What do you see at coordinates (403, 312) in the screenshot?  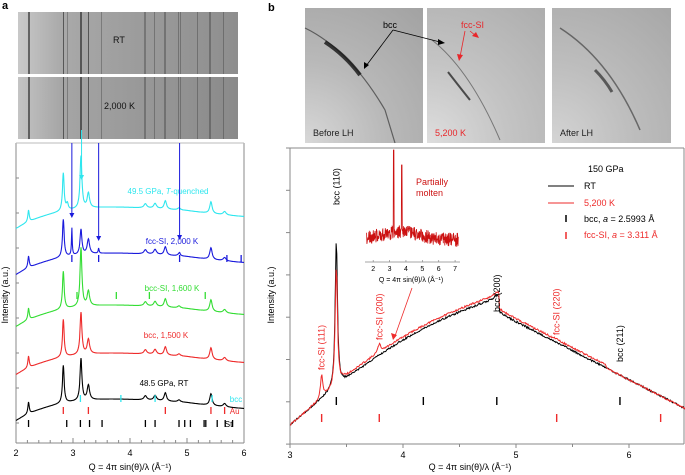 I see `annotation-arrow-line` at bounding box center [403, 312].